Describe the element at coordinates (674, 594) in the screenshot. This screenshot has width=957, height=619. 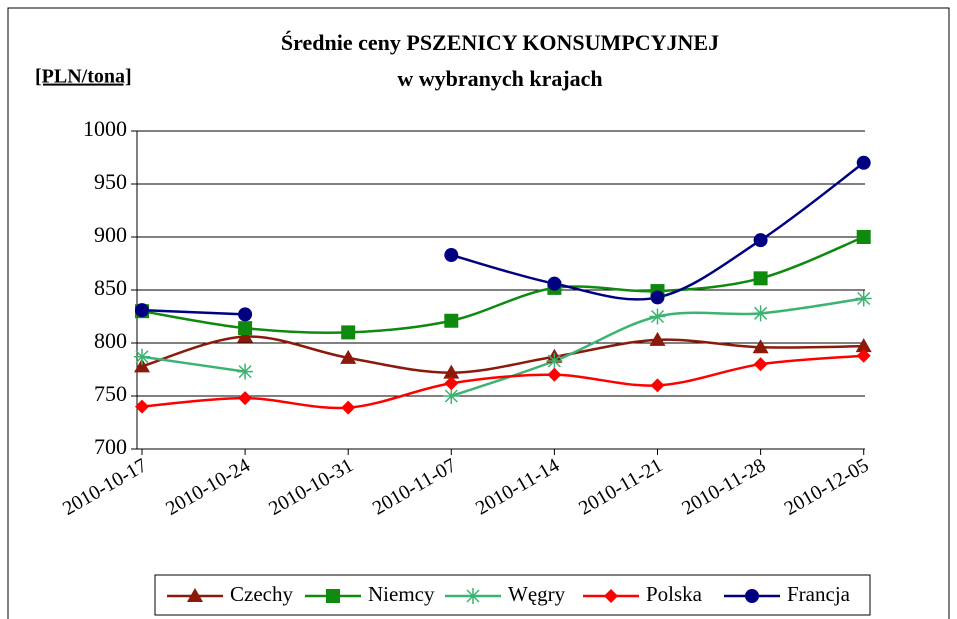
I see `legend-label: Polska` at that location.